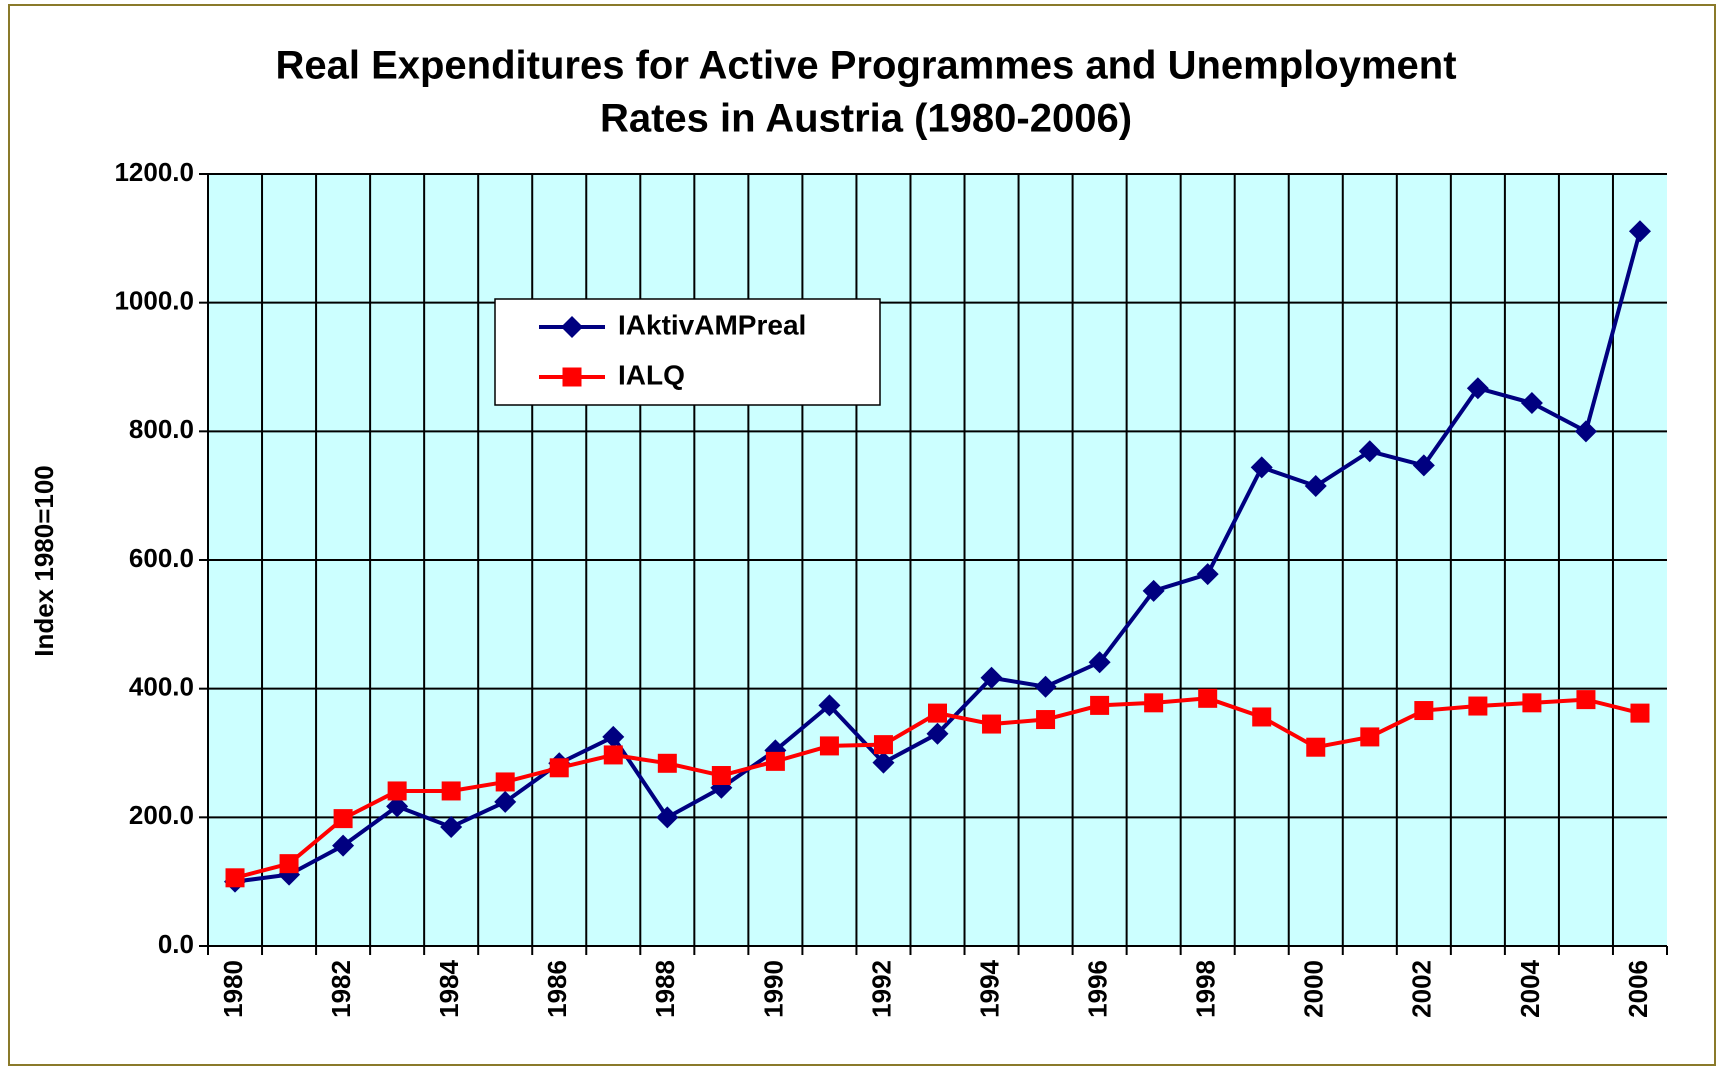 Image resolution: width=1725 pixels, height=1068 pixels. Describe the element at coordinates (341, 989) in the screenshot. I see `x-tick-label: 1982` at that location.